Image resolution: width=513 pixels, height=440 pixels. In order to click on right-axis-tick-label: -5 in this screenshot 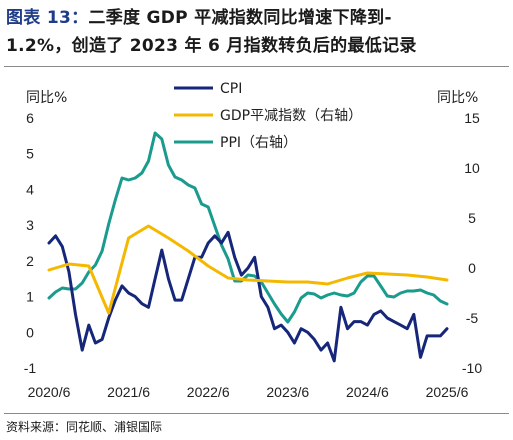, I will do `click(472, 318)`.